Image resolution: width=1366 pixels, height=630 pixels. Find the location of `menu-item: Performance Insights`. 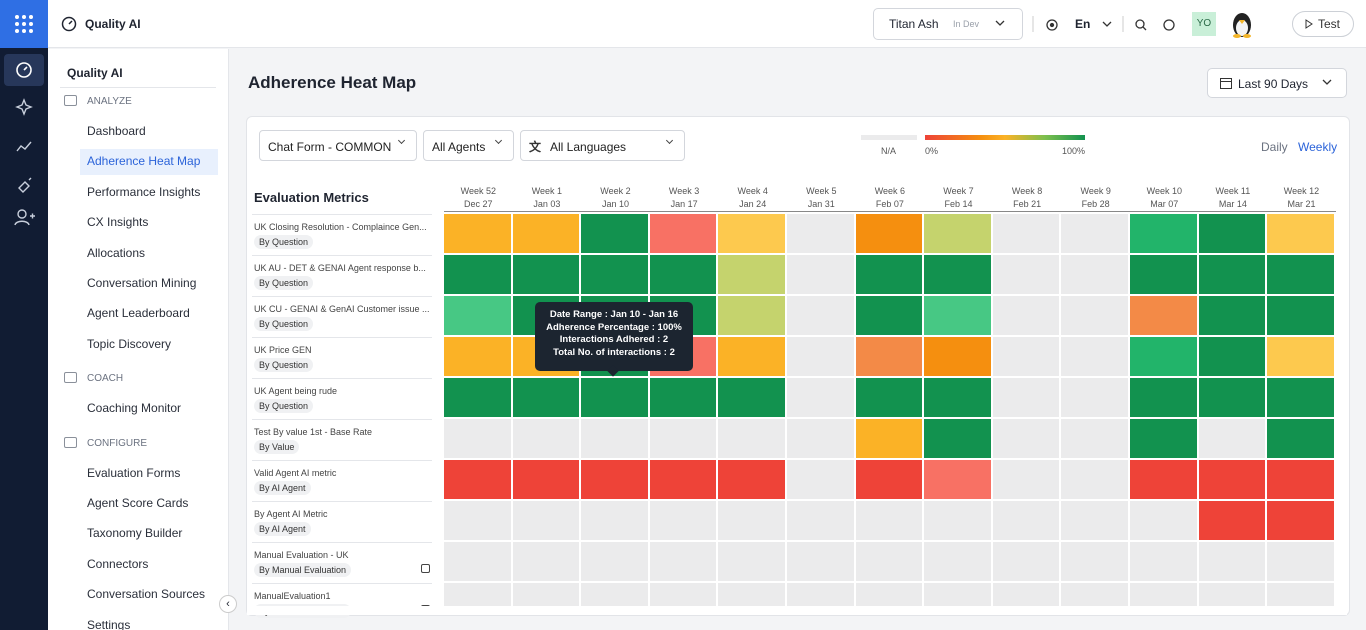

menu-item: Performance Insights is located at coordinates (144, 191).